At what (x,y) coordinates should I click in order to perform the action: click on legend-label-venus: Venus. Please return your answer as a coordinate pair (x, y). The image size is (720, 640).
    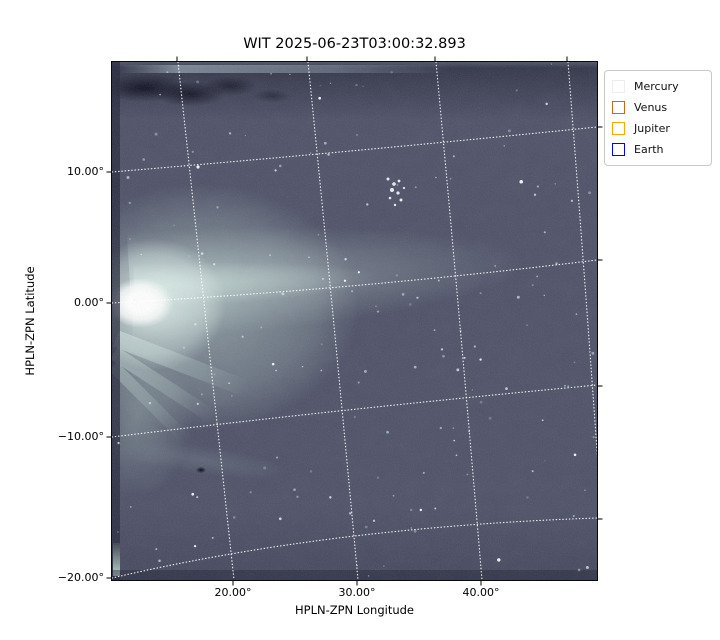
    Looking at the image, I should click on (651, 107).